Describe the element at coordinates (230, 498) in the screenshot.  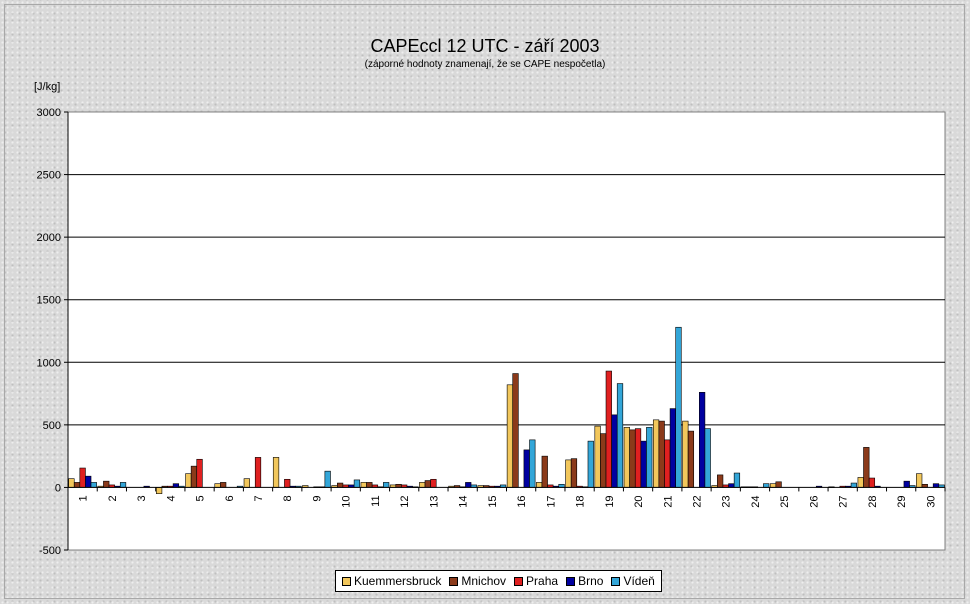
I see `x-tick-label: 6` at that location.